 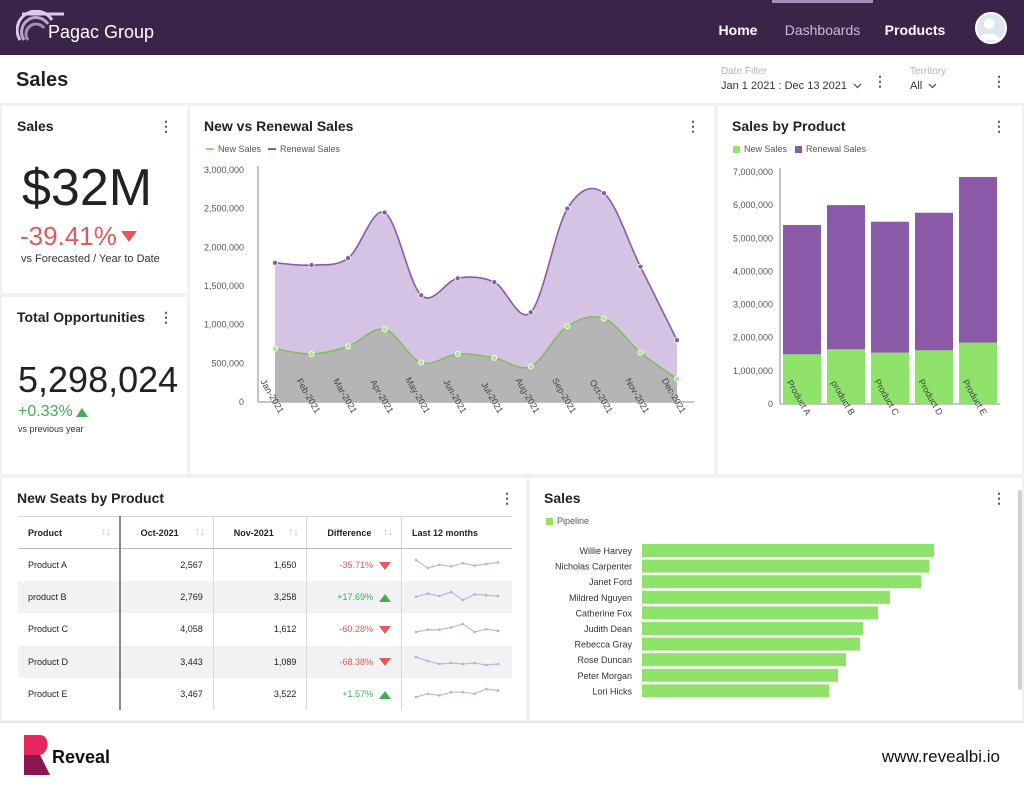 I want to click on footer-url: www.revealbi.io, so click(x=940, y=756).